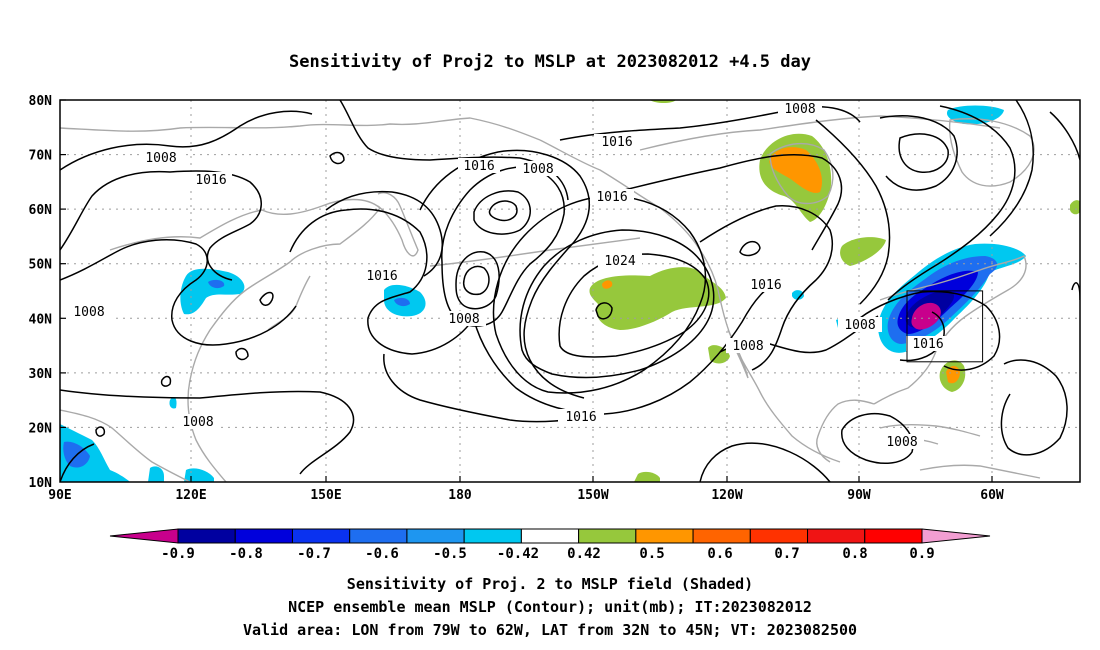 The width and height of the screenshot is (1100, 650). Describe the element at coordinates (980, 471) in the screenshot. I see `coast-south-america` at that location.